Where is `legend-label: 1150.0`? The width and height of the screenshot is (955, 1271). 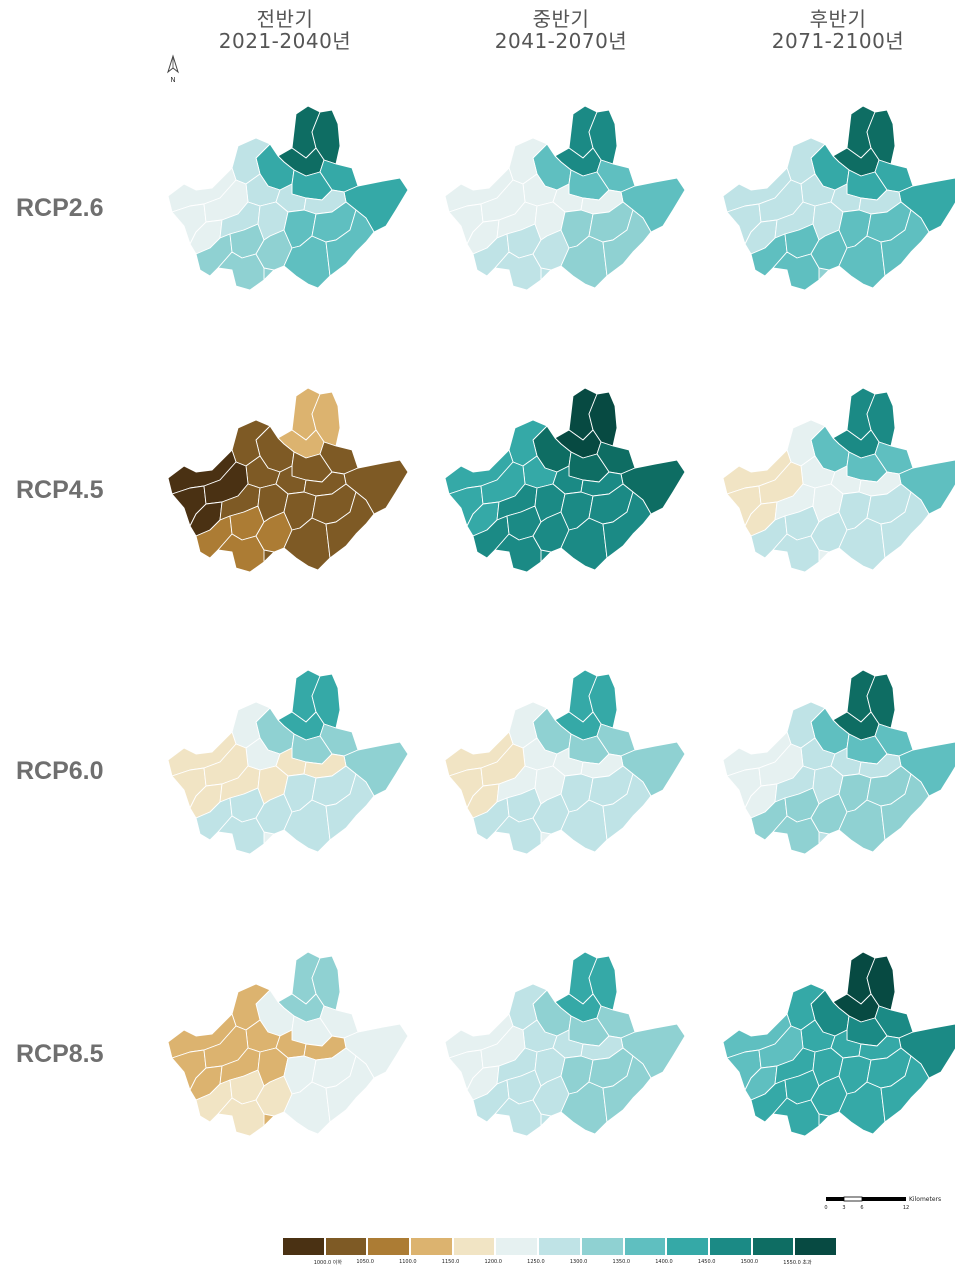
legend-label: 1150.0 is located at coordinates (450, 1262).